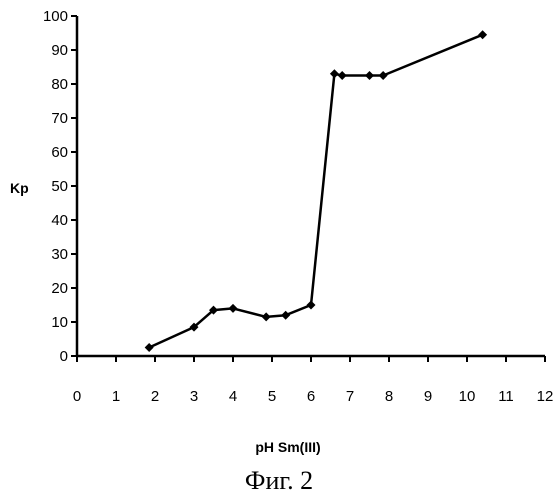  Describe the element at coordinates (155, 396) in the screenshot. I see `x-tick-label: 2` at that location.